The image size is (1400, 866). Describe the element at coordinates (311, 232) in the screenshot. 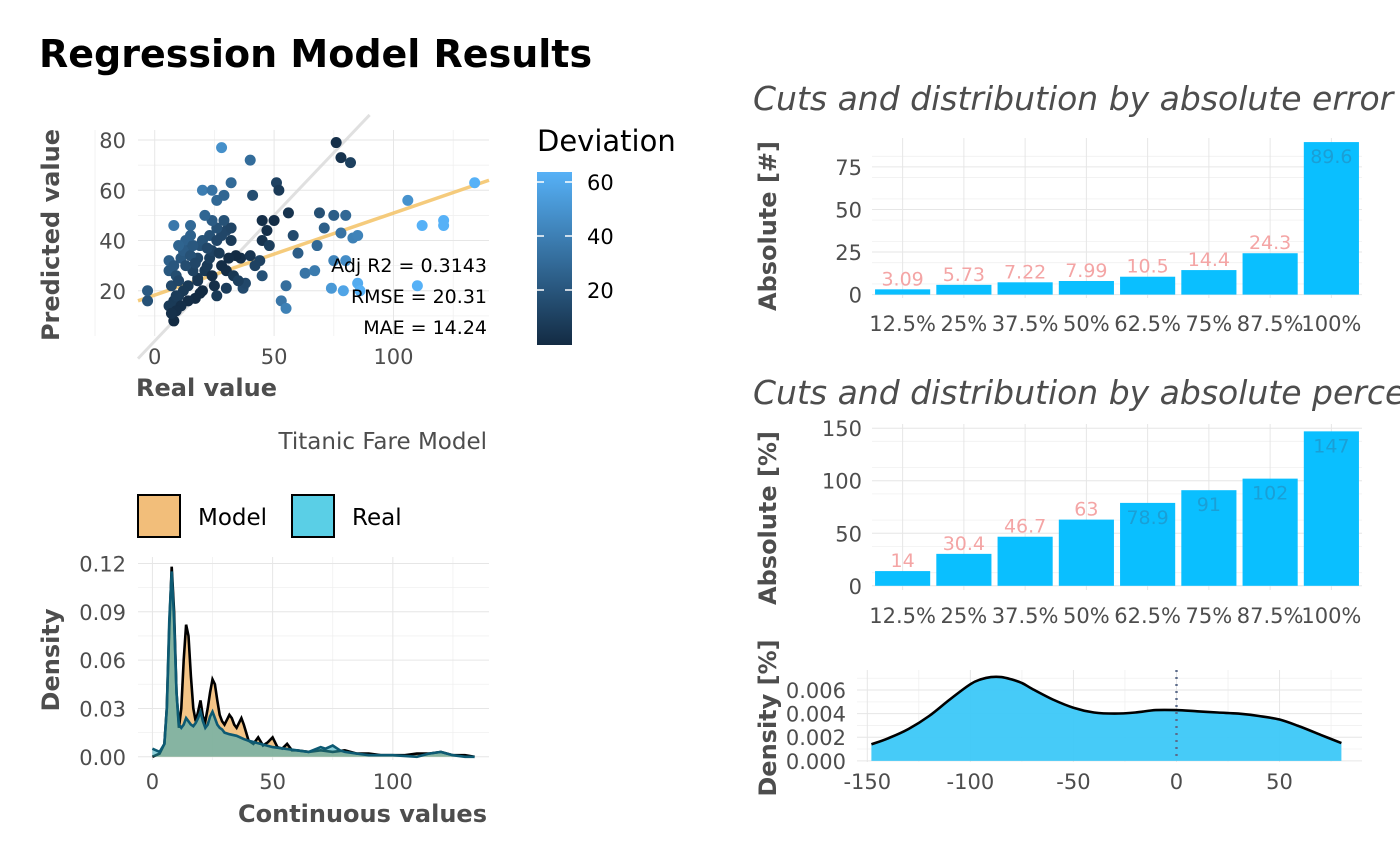

I see `scatter-points` at that location.